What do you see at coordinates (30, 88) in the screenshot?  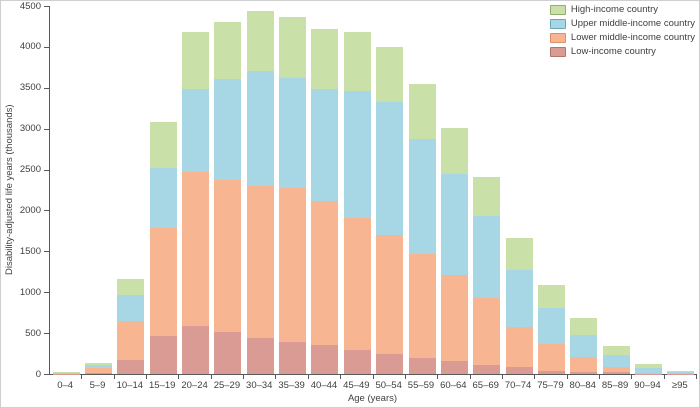 I see `y-tick-label: 3500` at bounding box center [30, 88].